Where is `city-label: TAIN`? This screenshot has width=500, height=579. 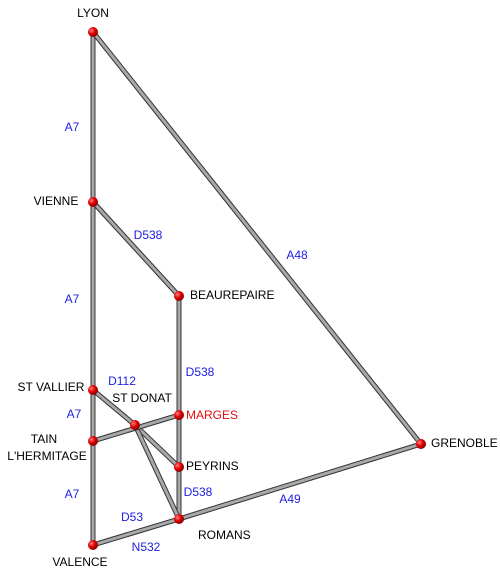 city-label: TAIN is located at coordinates (44, 439).